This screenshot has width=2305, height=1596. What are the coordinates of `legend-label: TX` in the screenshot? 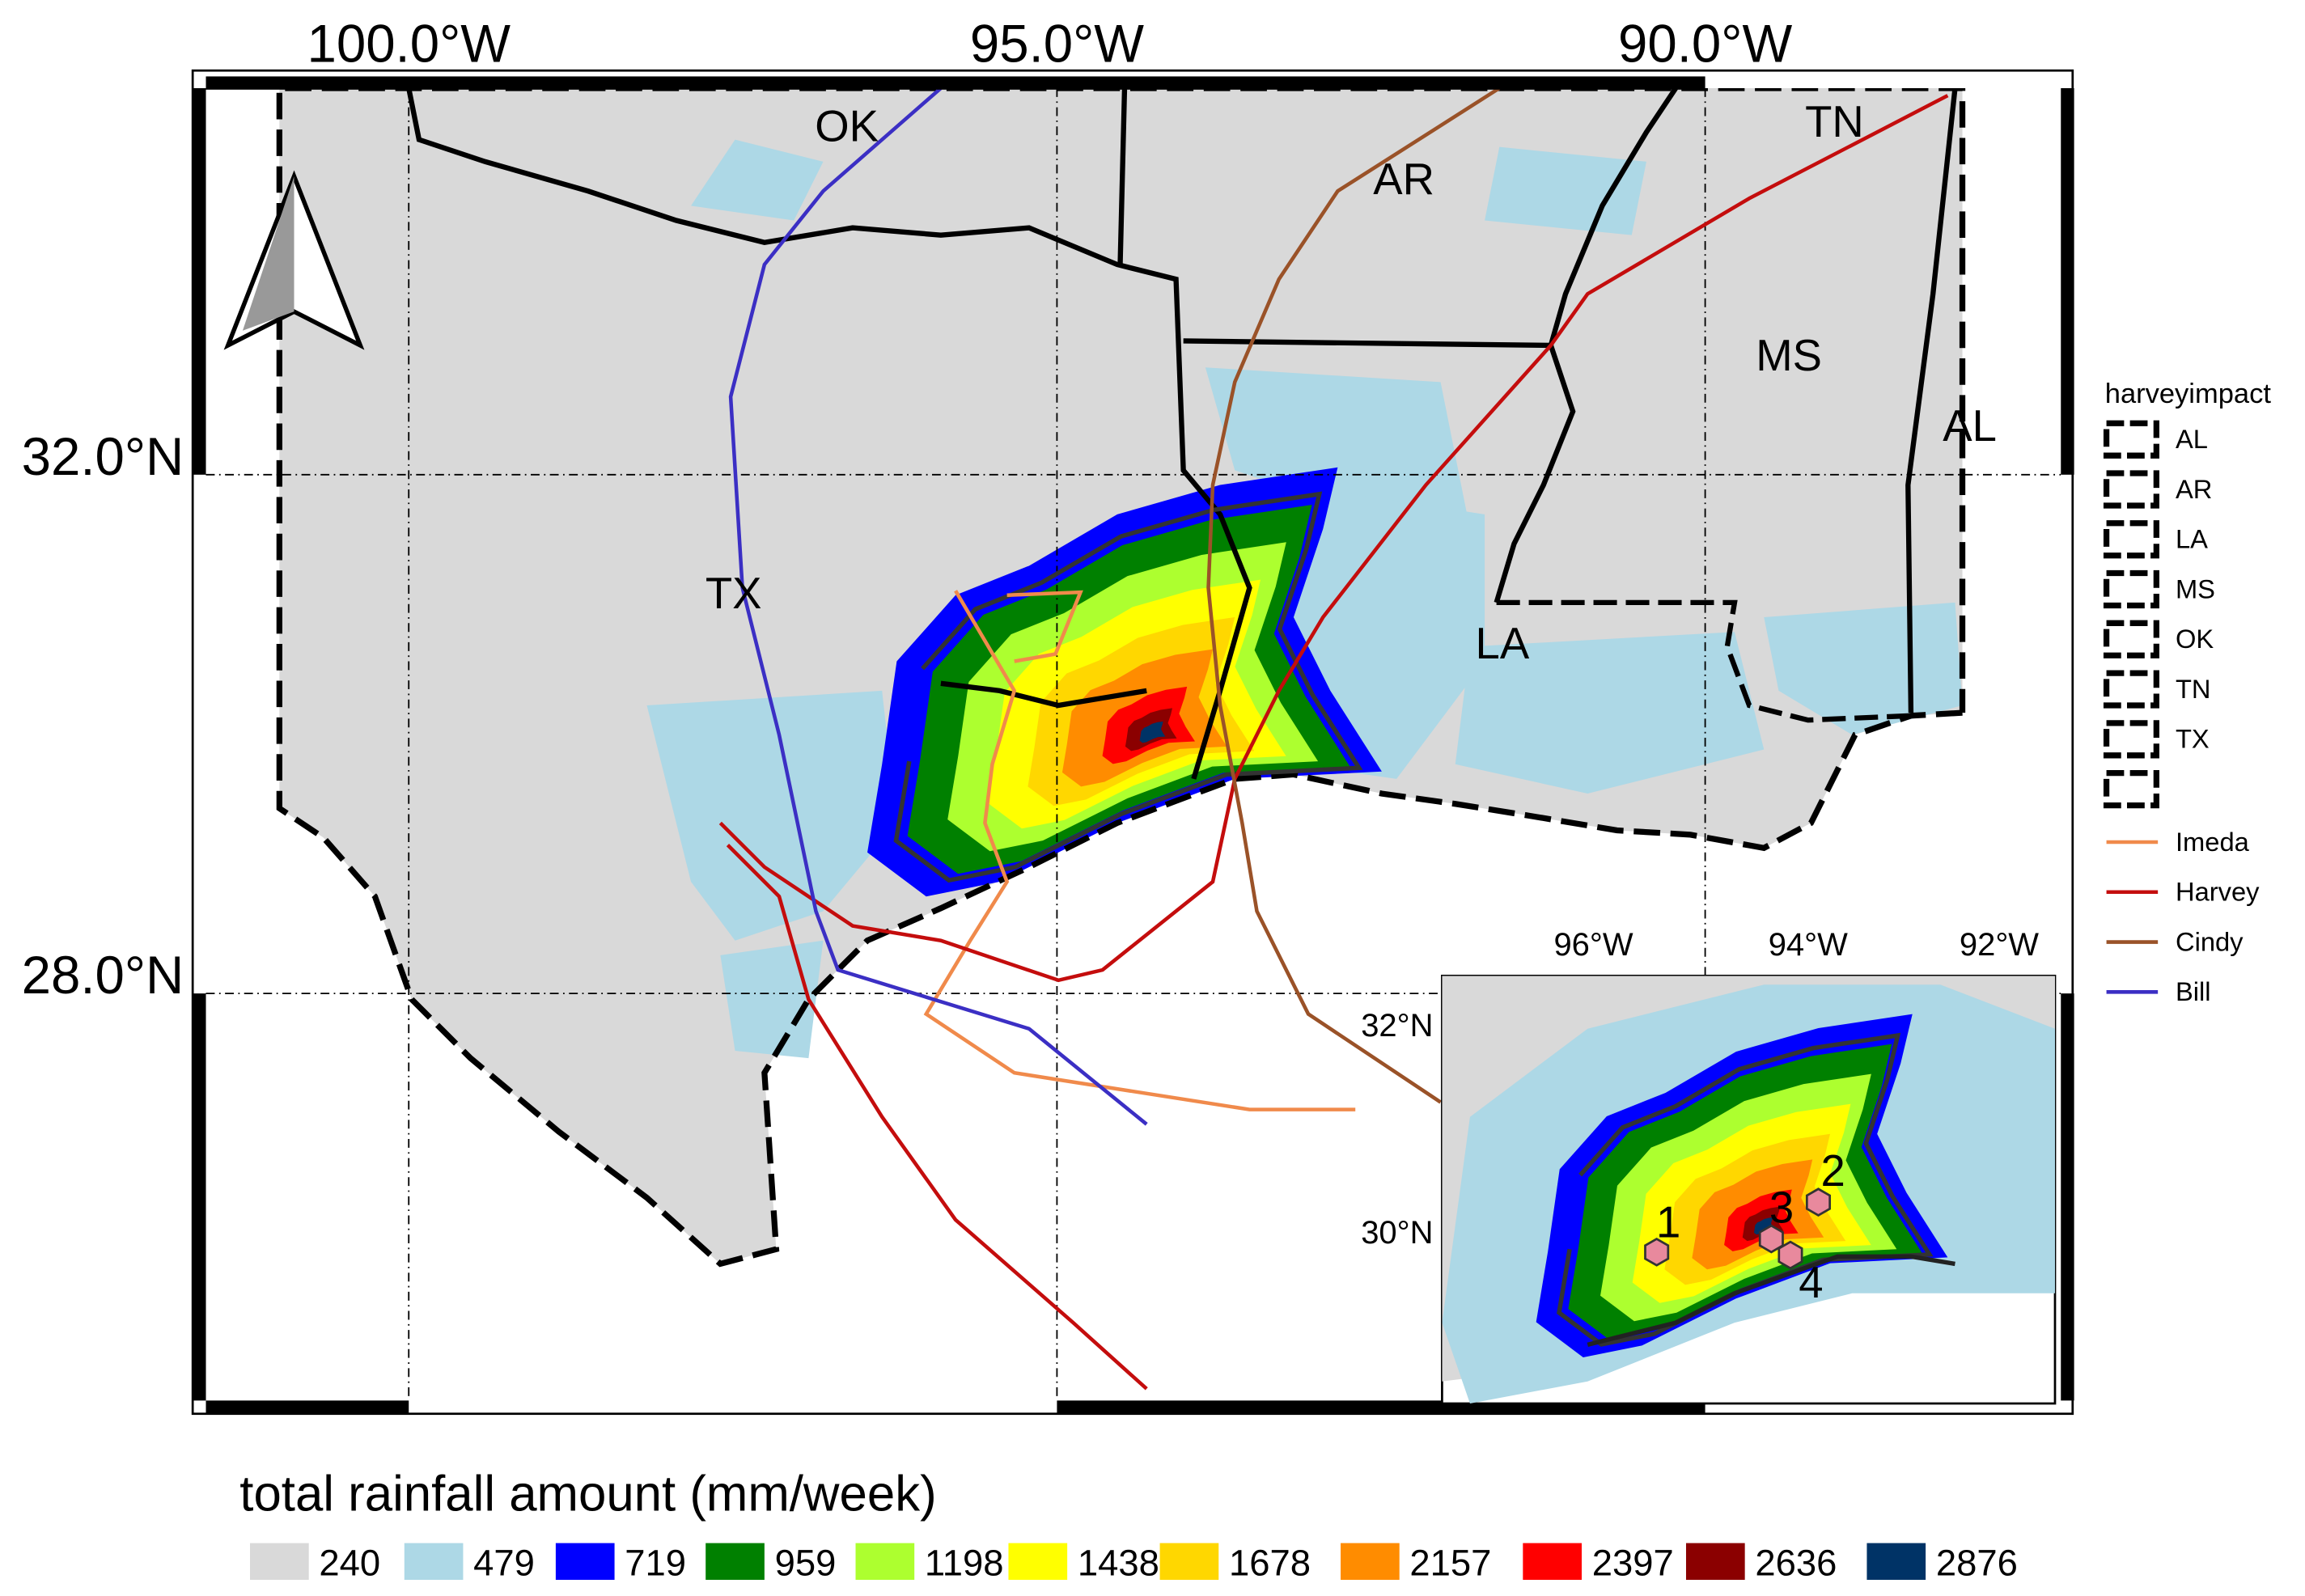 It's located at (2193, 739).